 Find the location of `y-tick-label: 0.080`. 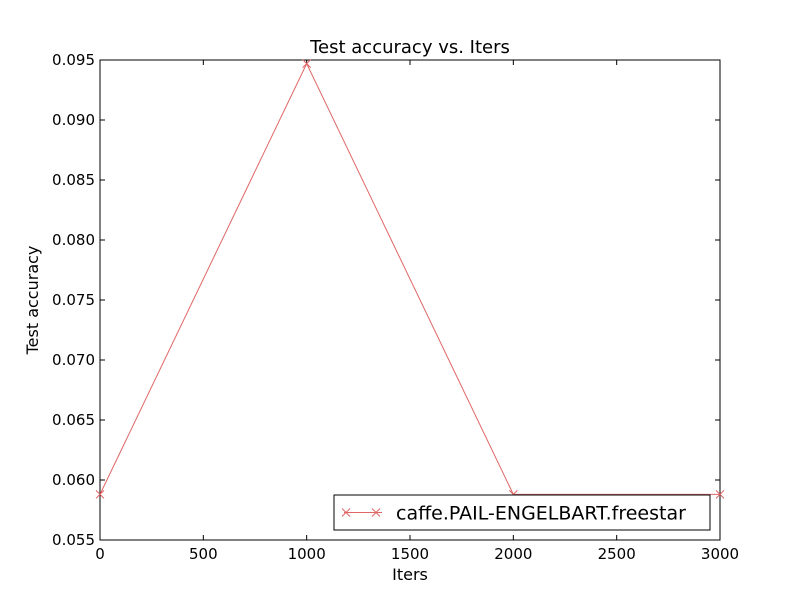

y-tick-label: 0.080 is located at coordinates (73, 240).